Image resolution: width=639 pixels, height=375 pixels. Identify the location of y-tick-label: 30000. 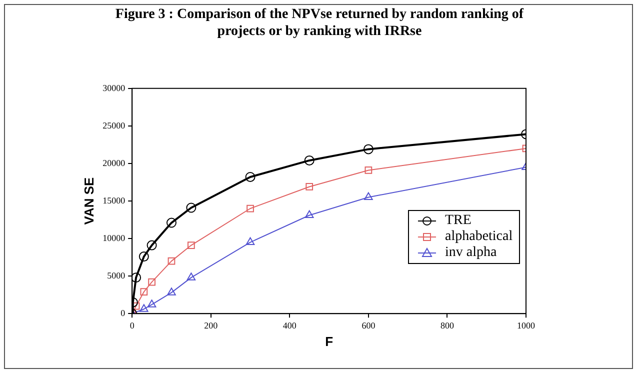
(114, 87).